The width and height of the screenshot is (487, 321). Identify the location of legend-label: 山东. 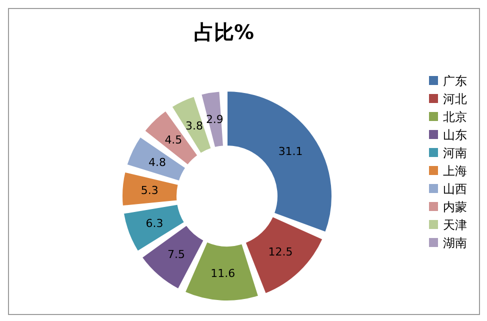
(455, 135).